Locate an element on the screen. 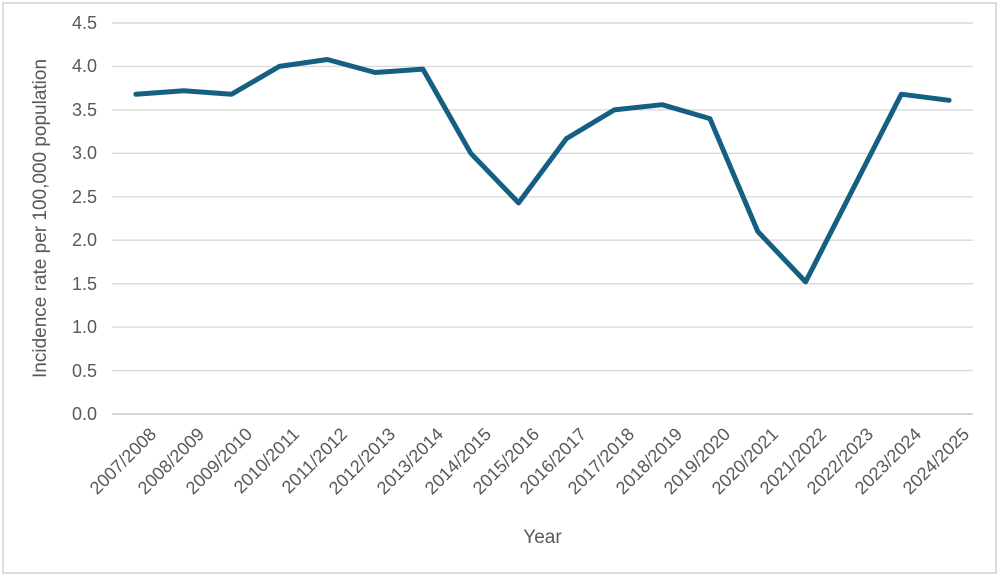 This screenshot has height=577, width=1000. y-tick-label: 2.5 is located at coordinates (84, 196).